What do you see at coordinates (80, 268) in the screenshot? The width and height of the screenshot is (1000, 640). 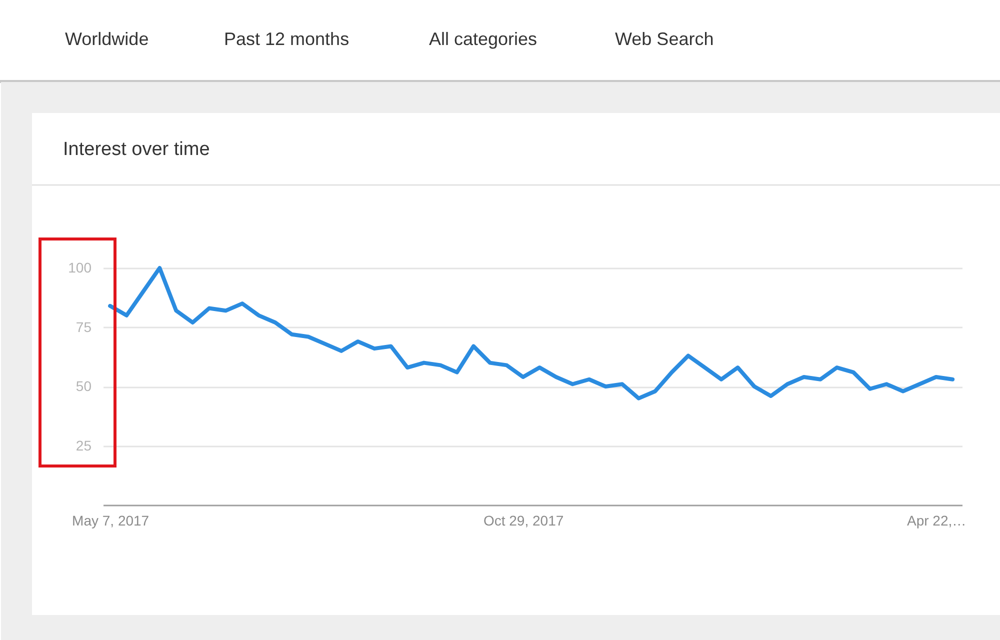 I see `y-tick-label: 100` at bounding box center [80, 268].